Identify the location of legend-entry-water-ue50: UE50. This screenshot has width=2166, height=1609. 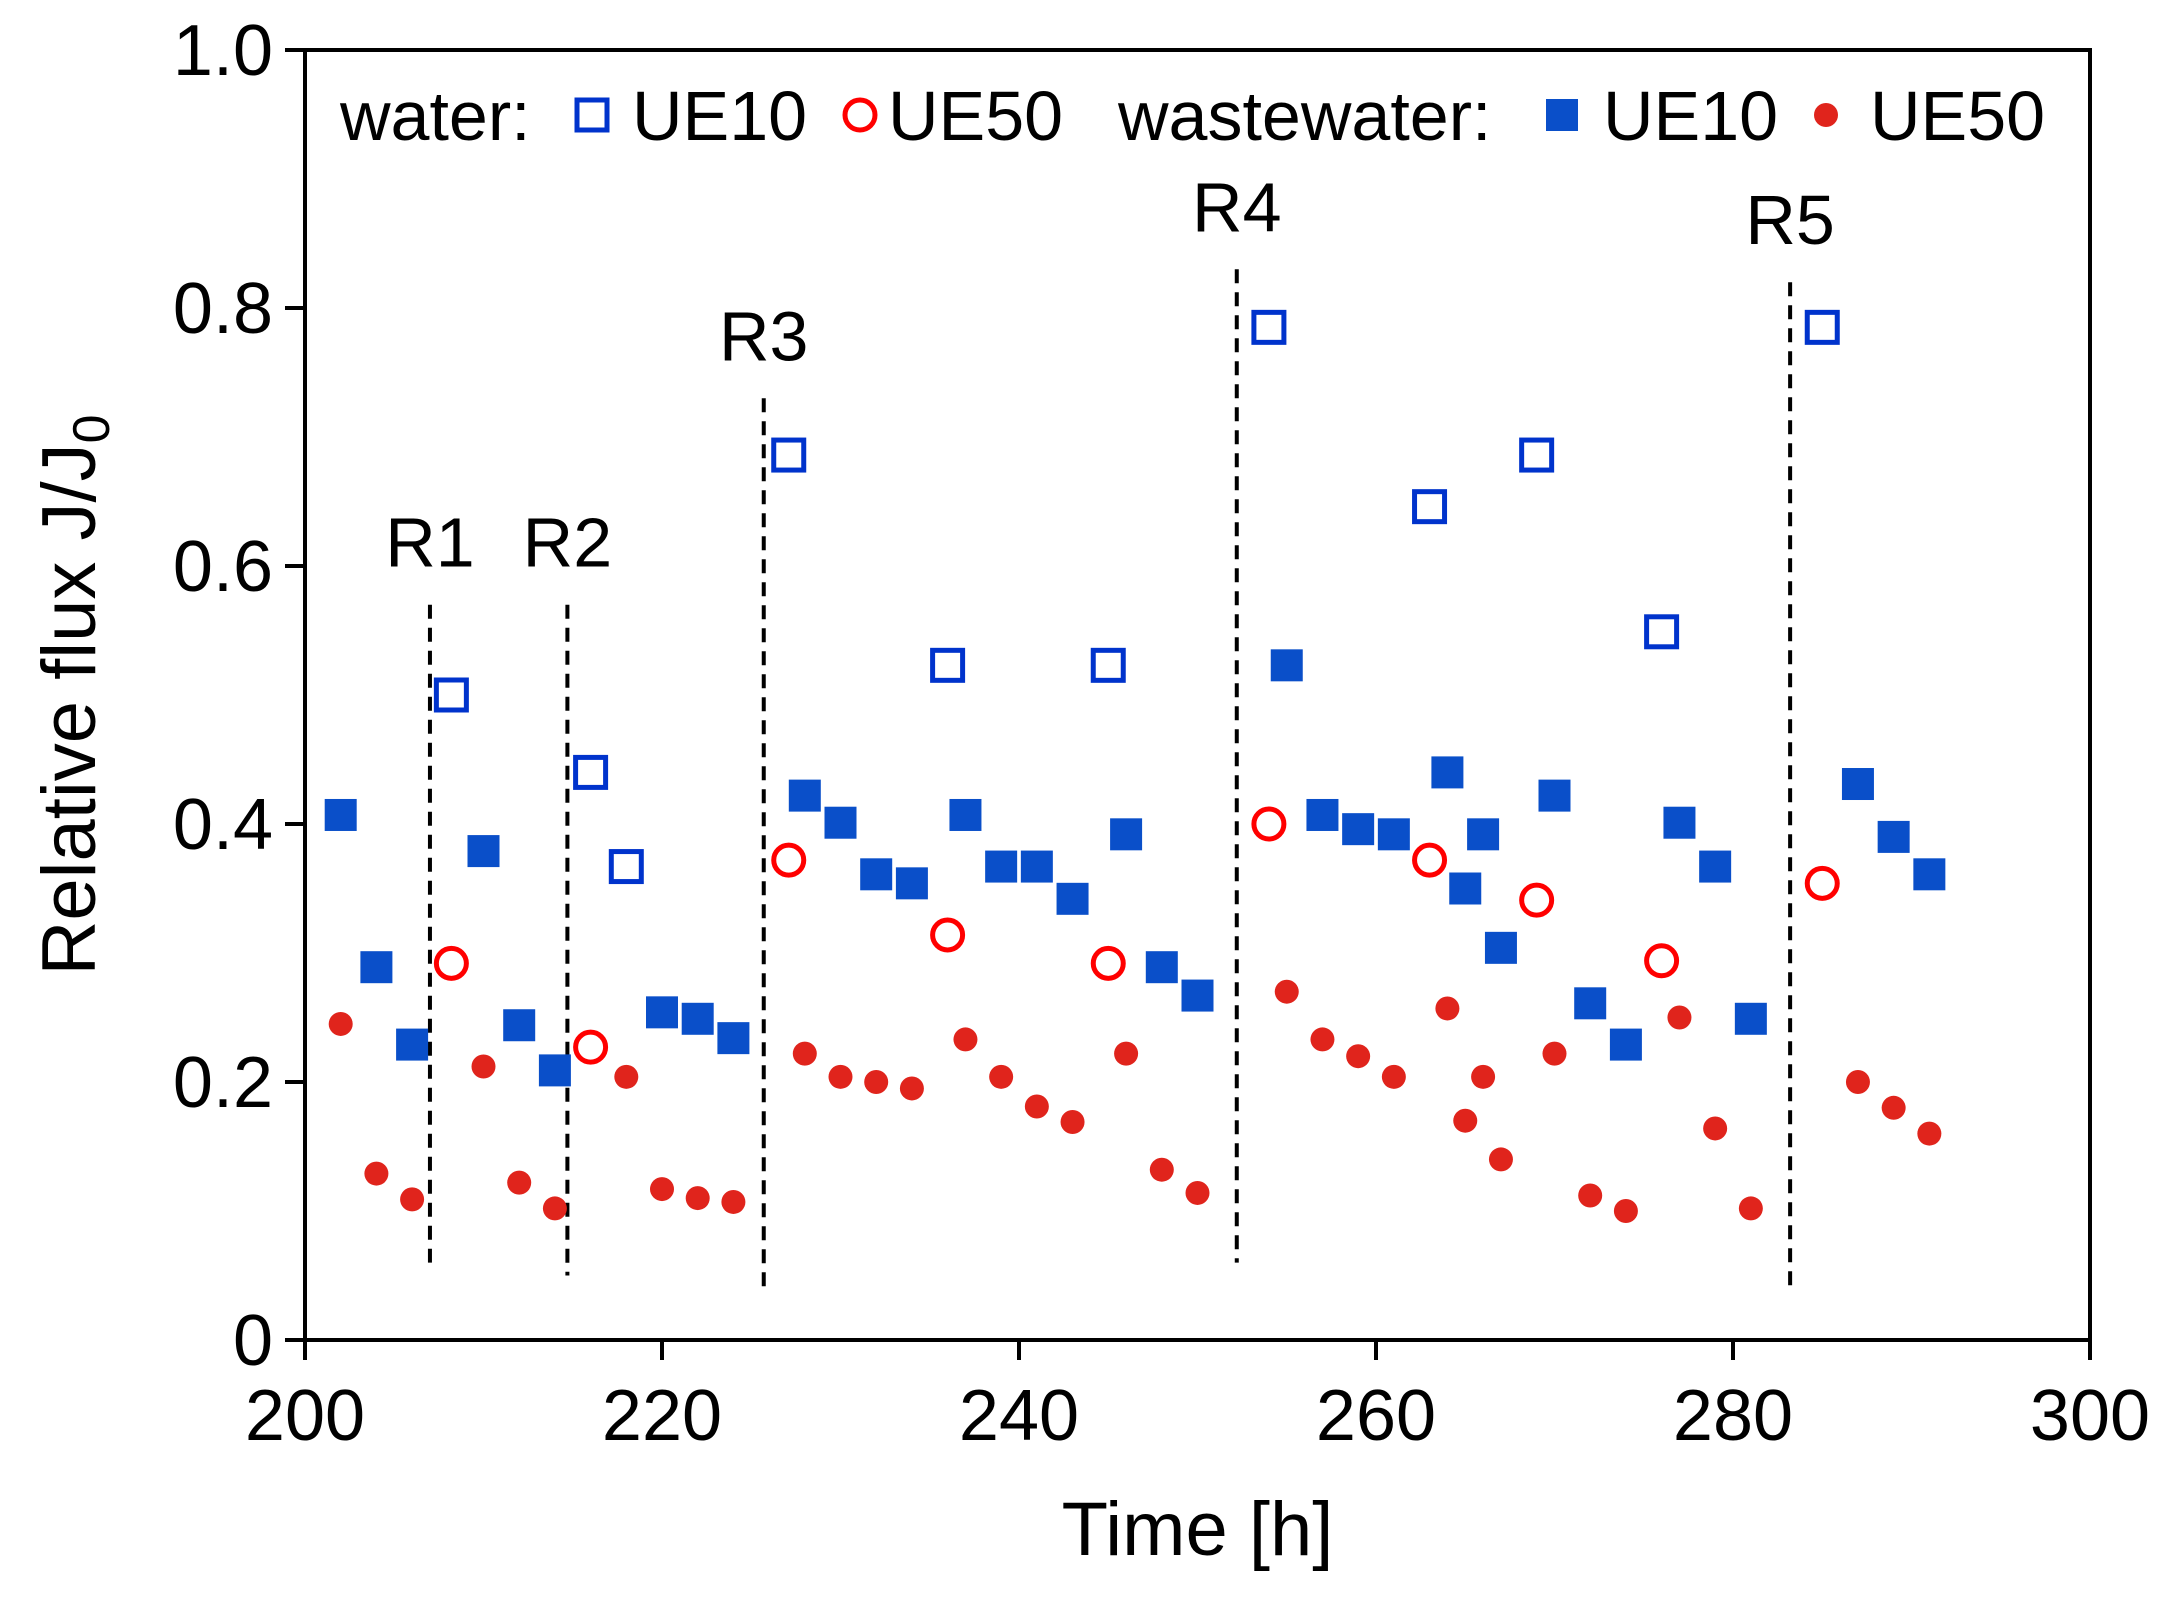
(952, 116).